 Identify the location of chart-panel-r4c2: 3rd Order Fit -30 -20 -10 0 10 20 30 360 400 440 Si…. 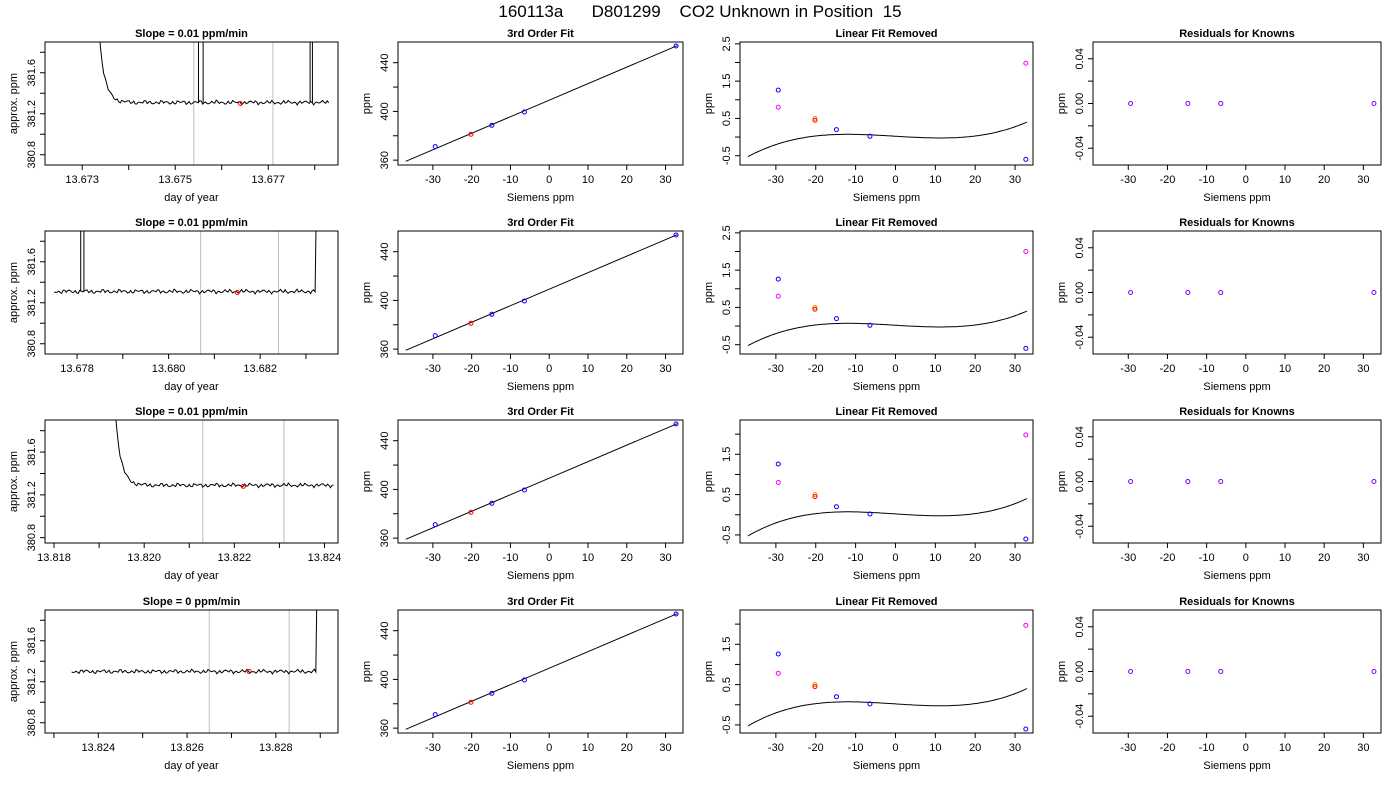
(522, 684).